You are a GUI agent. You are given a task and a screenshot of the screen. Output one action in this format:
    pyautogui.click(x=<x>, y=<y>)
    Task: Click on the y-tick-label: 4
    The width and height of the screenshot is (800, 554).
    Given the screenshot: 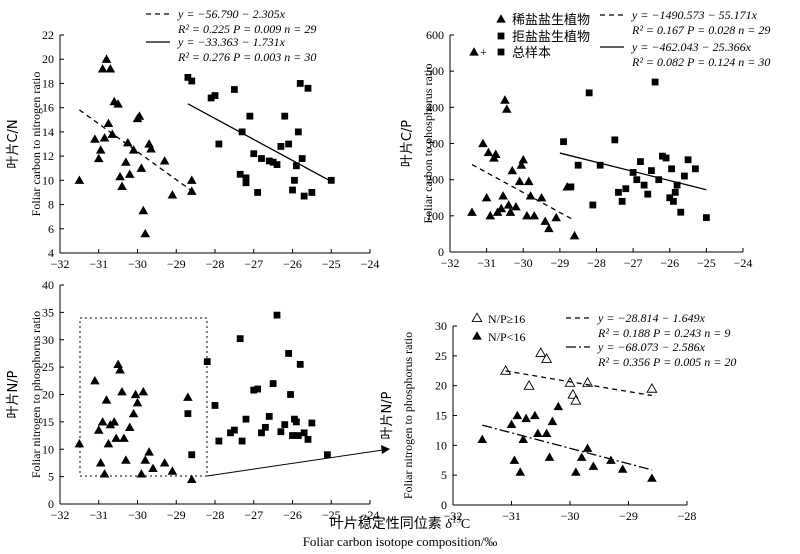 What is the action you would take?
    pyautogui.click(x=51, y=253)
    